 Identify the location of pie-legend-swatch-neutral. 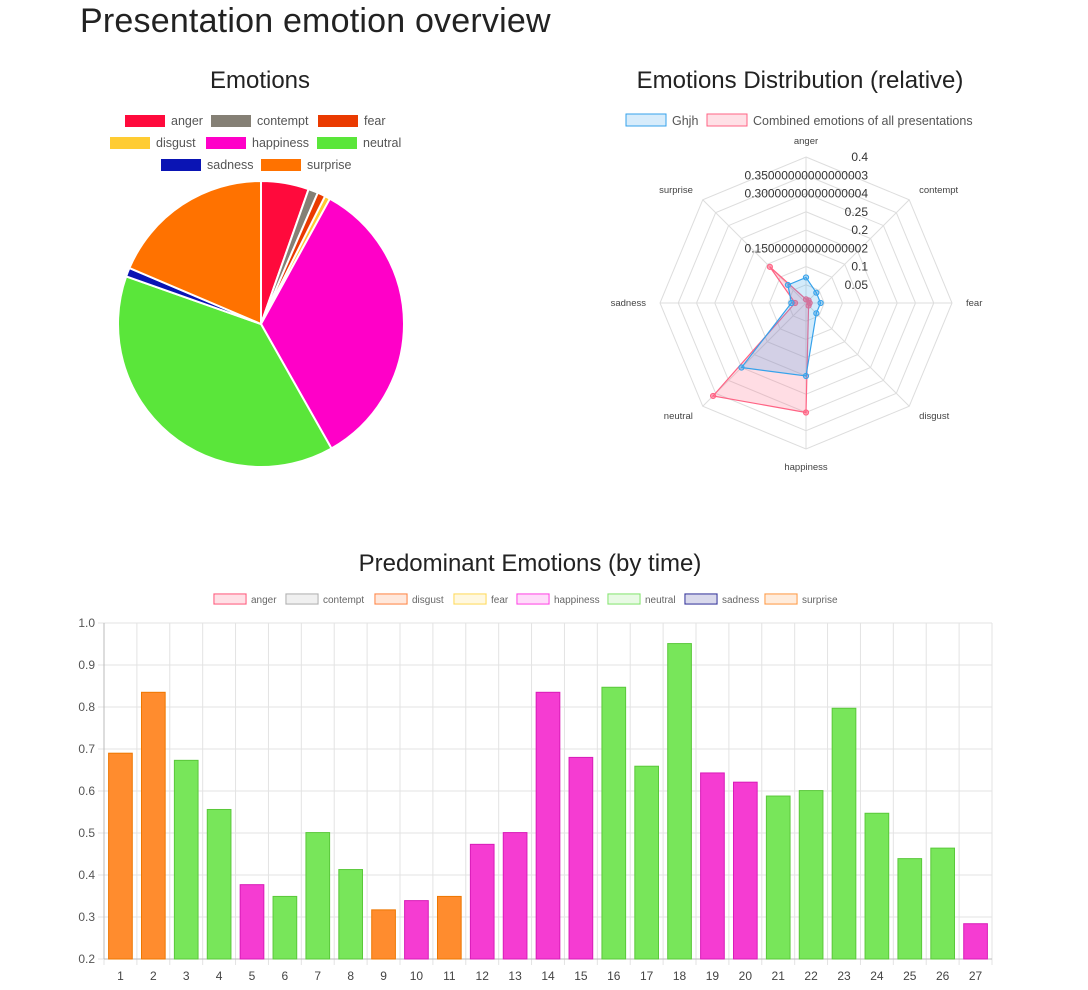
(337, 143).